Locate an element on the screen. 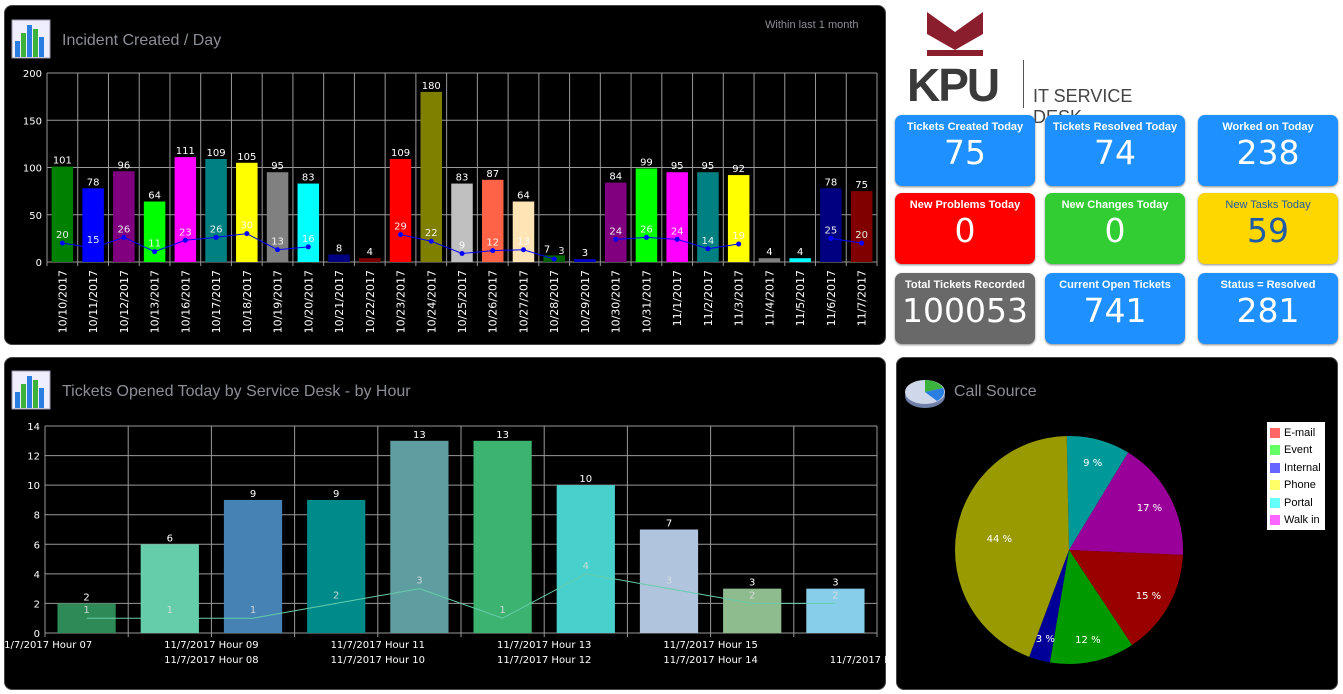  bar-value-label: 109 is located at coordinates (400, 153).